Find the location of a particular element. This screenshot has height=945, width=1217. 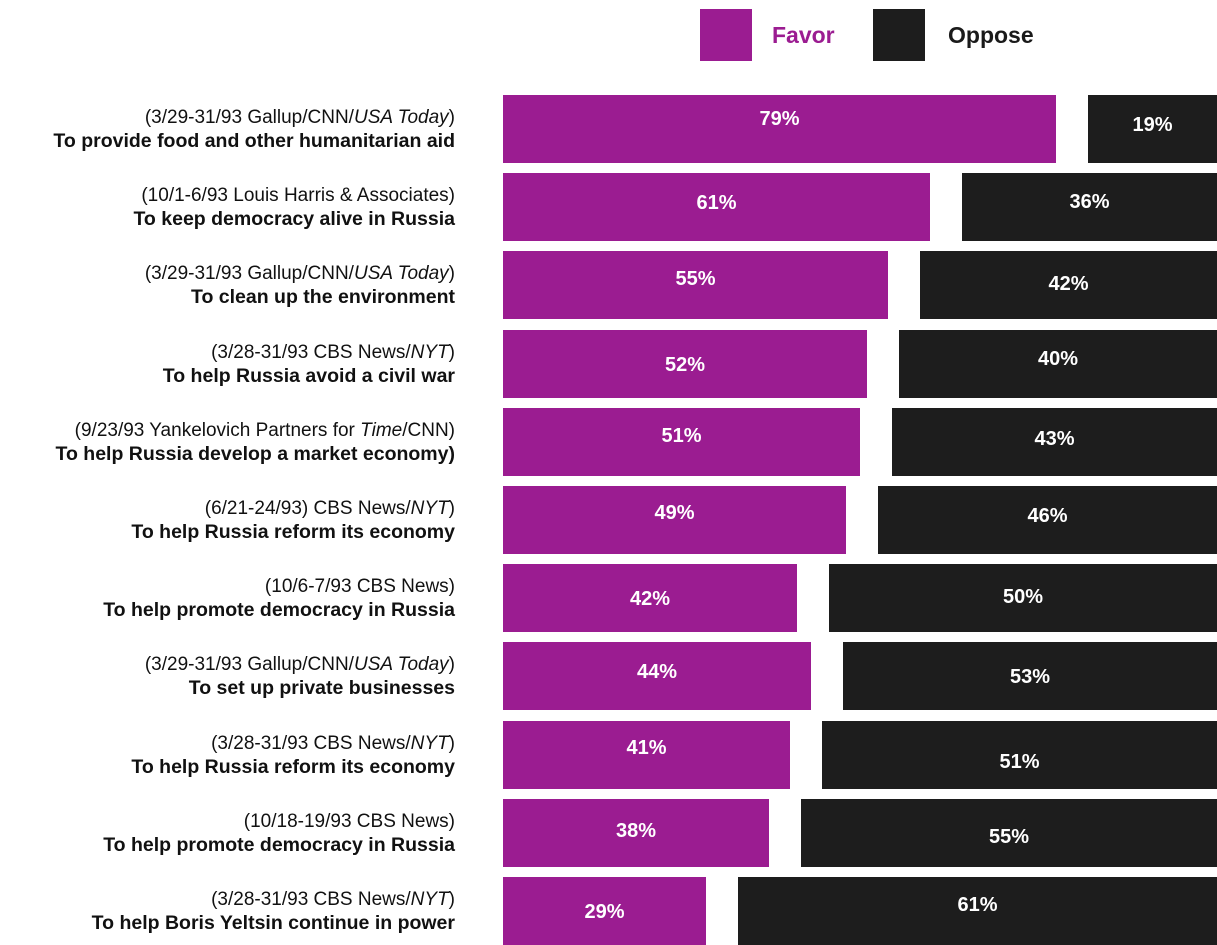

survey-source-part: Time is located at coordinates (381, 430).